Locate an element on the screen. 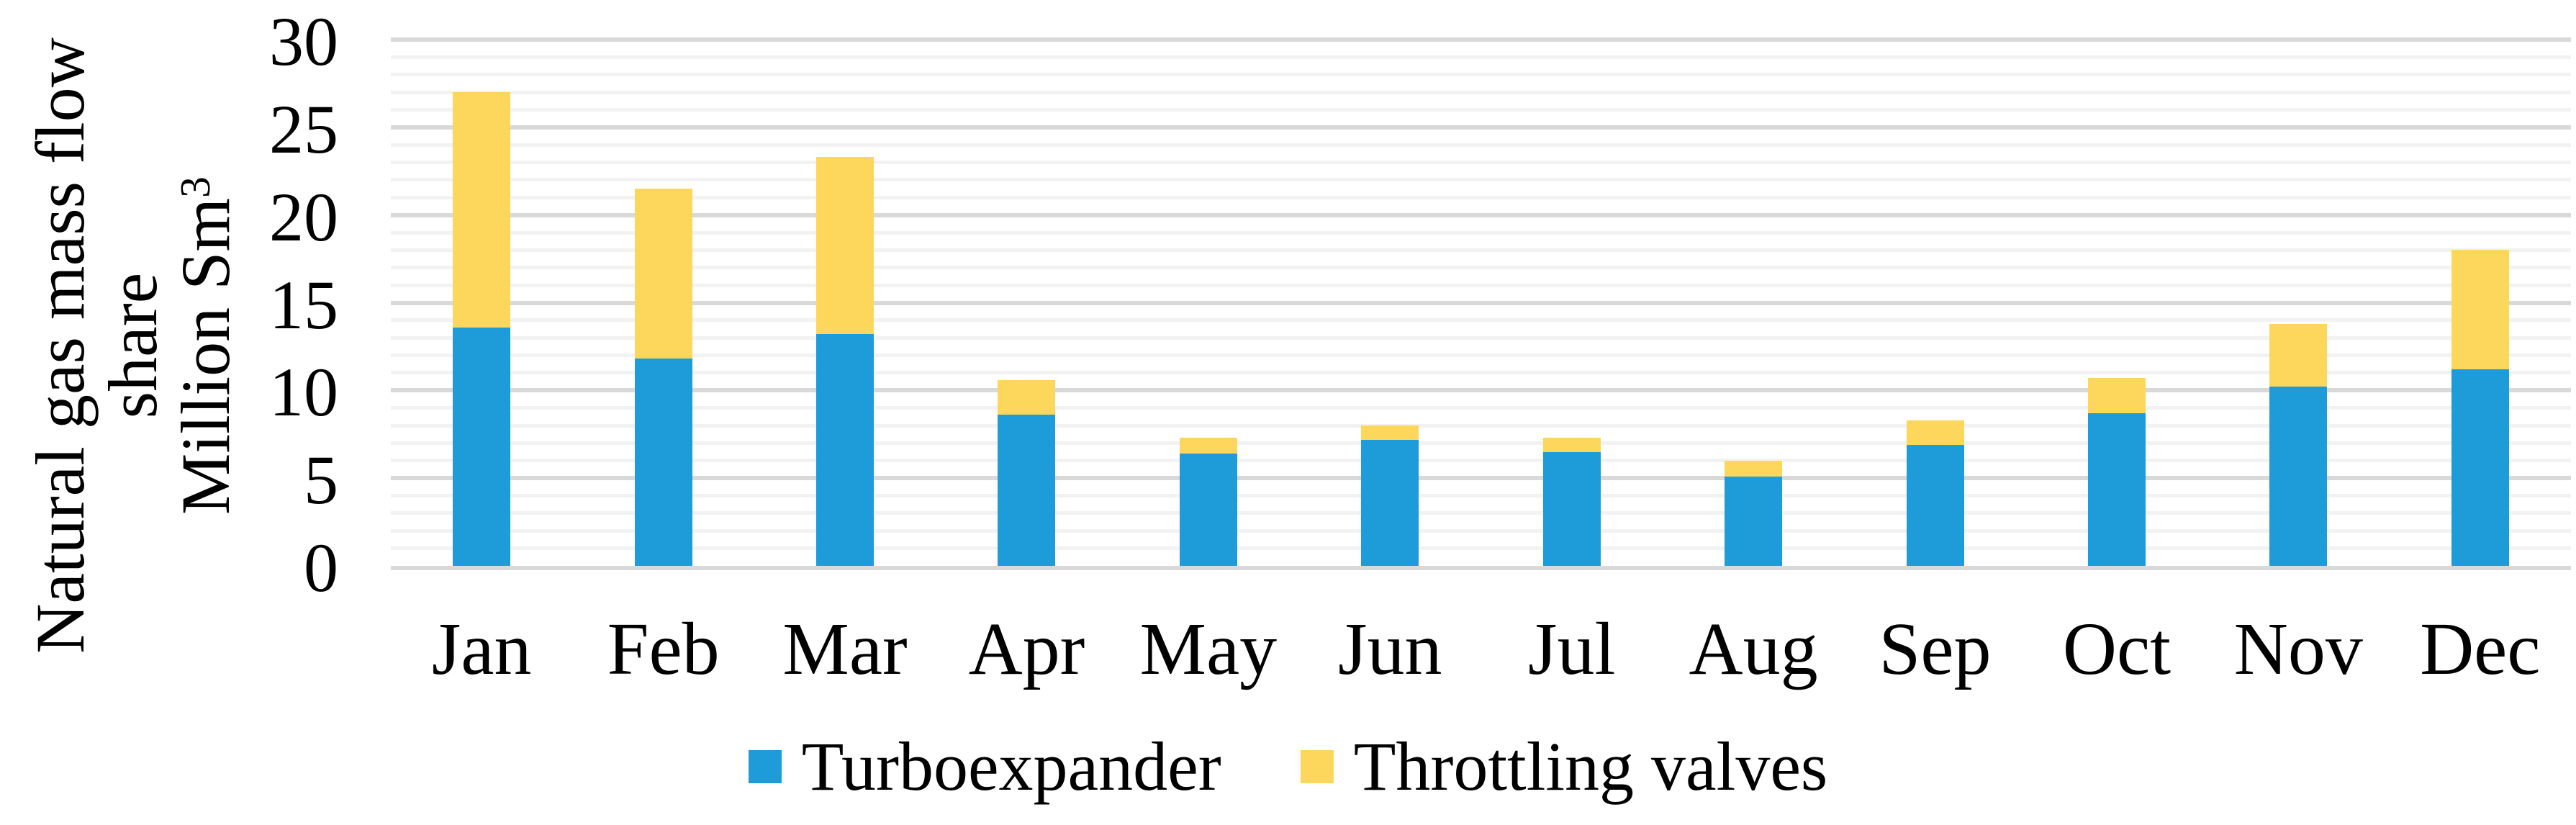 The width and height of the screenshot is (2576, 825). x-tick-label-jul: Jul is located at coordinates (1572, 649).